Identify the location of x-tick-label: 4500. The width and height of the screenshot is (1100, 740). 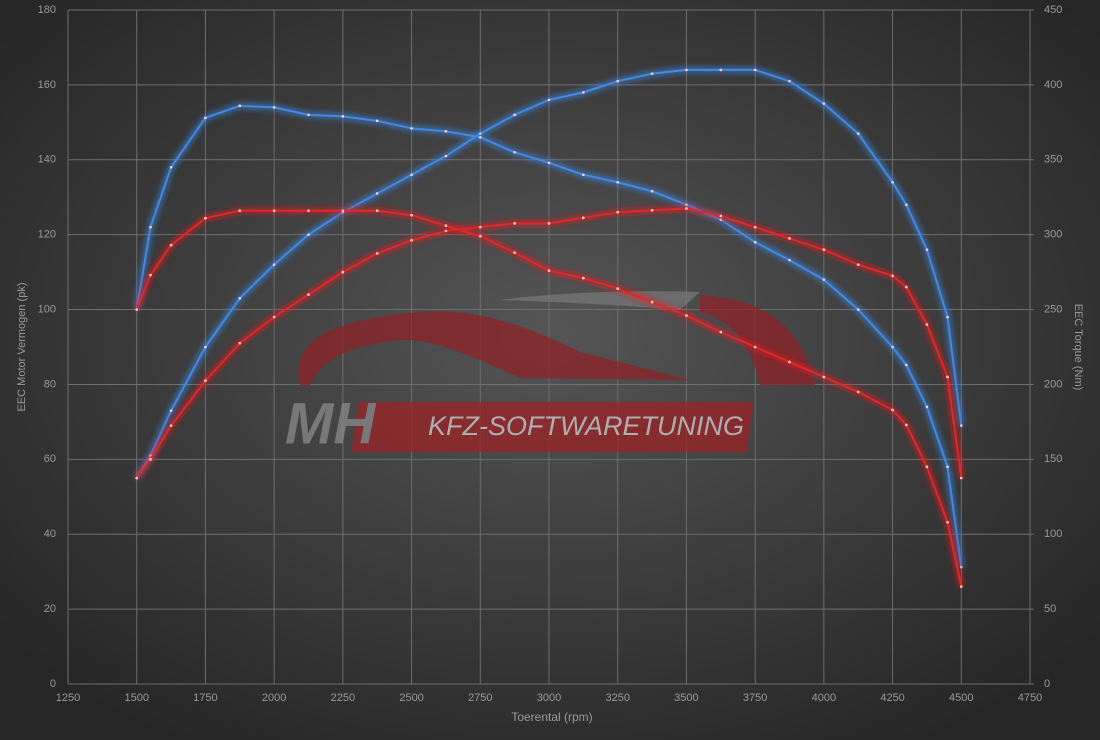
(961, 698).